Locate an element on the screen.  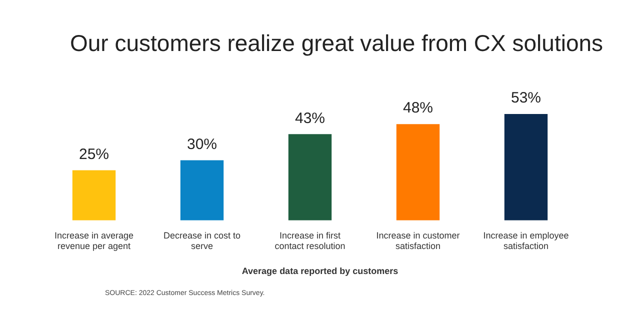
data-label: 48% is located at coordinates (418, 108).